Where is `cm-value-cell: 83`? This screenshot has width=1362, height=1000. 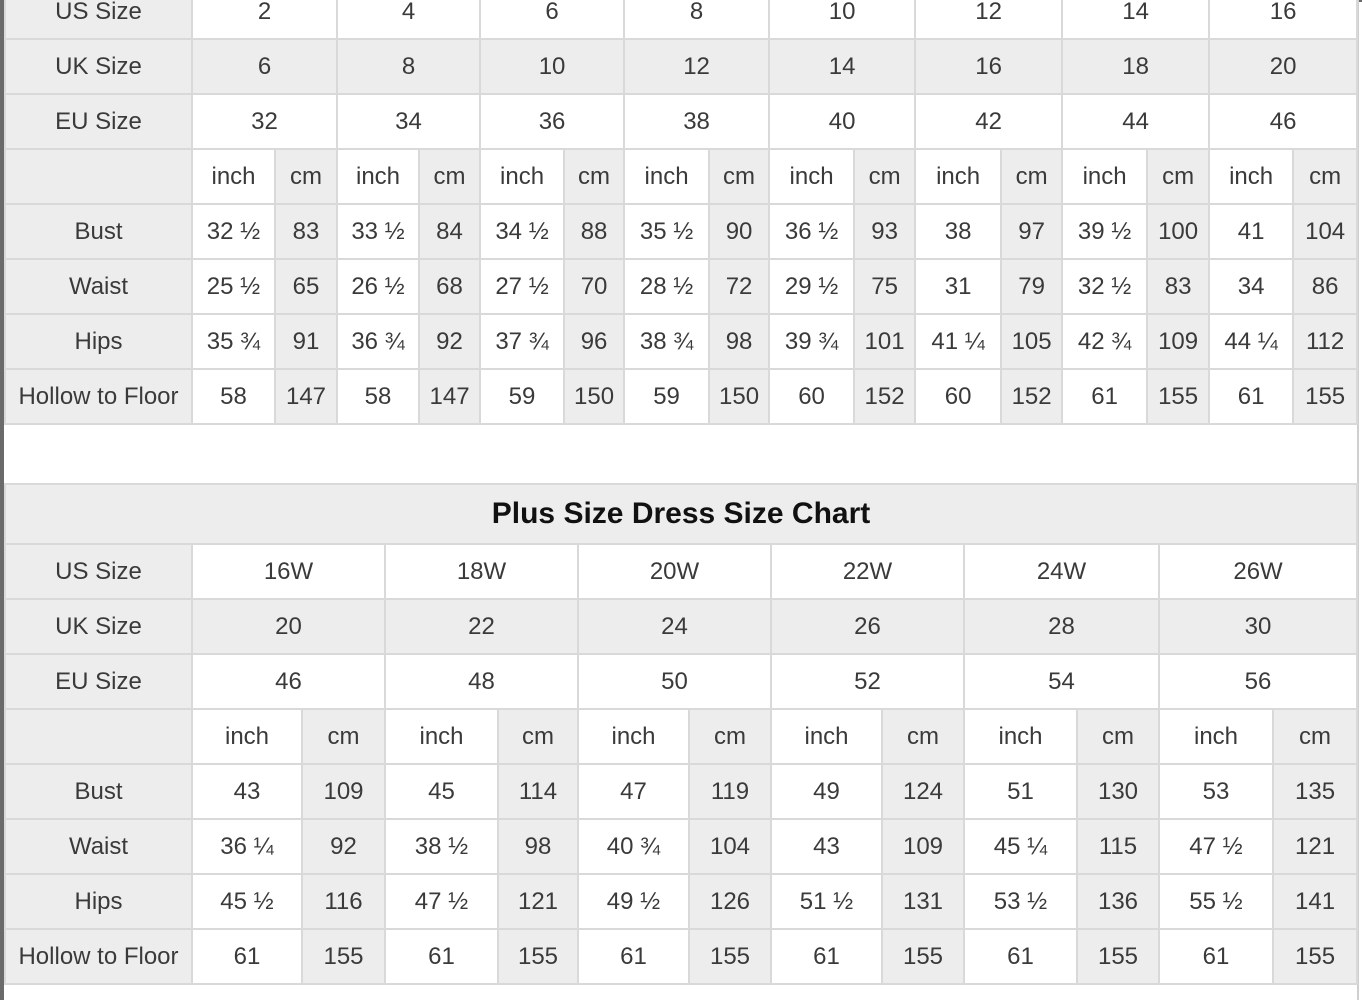 cm-value-cell: 83 is located at coordinates (1178, 286).